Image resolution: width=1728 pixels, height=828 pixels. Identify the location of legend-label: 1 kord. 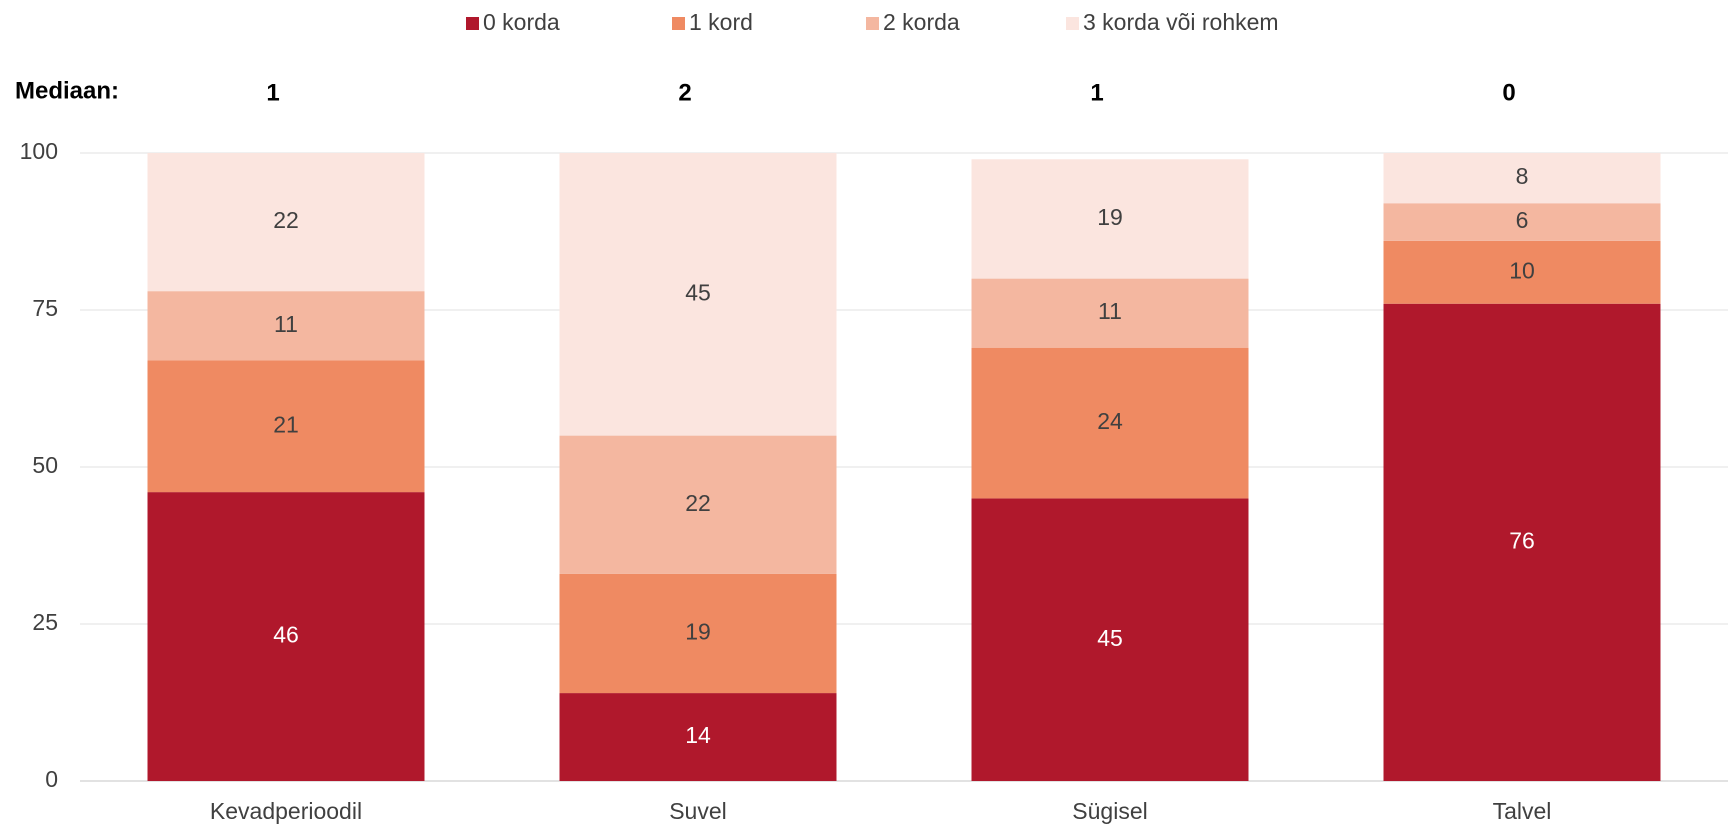
(721, 22).